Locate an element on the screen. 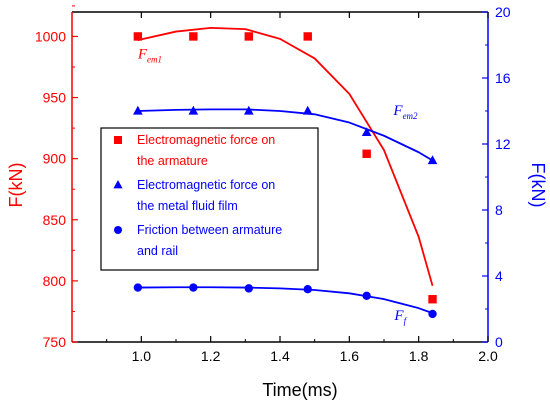 This screenshot has width=550, height=410. y-left-tick-label: 850 is located at coordinates (55, 220).